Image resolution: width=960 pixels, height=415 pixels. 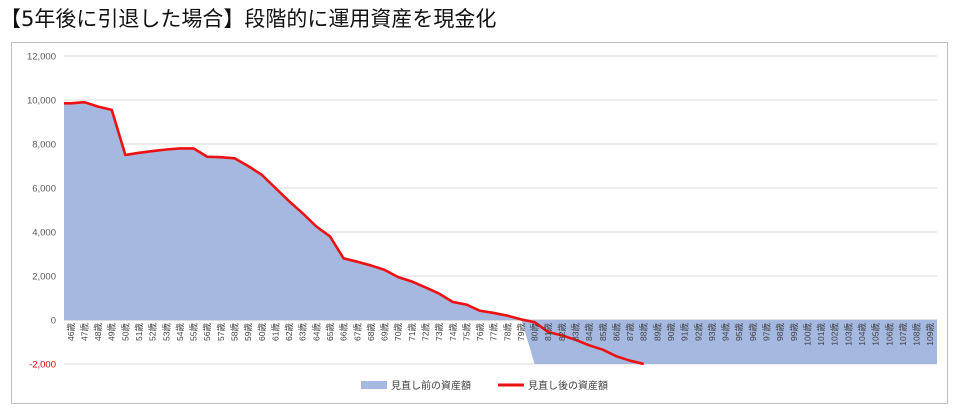 I want to click on x-tick-label: 100歳, so click(x=807, y=334).